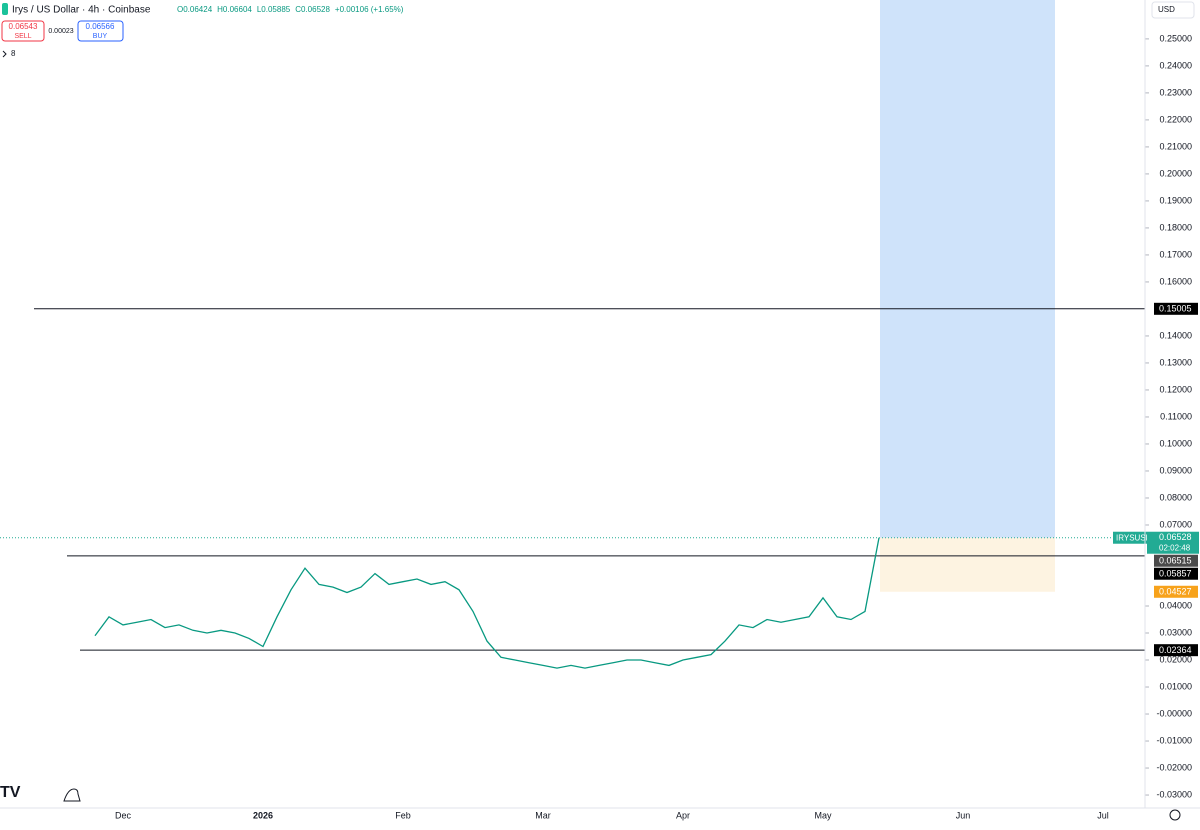  Describe the element at coordinates (1175, 524) in the screenshot. I see `y-tick-label: 0.07000` at that location.